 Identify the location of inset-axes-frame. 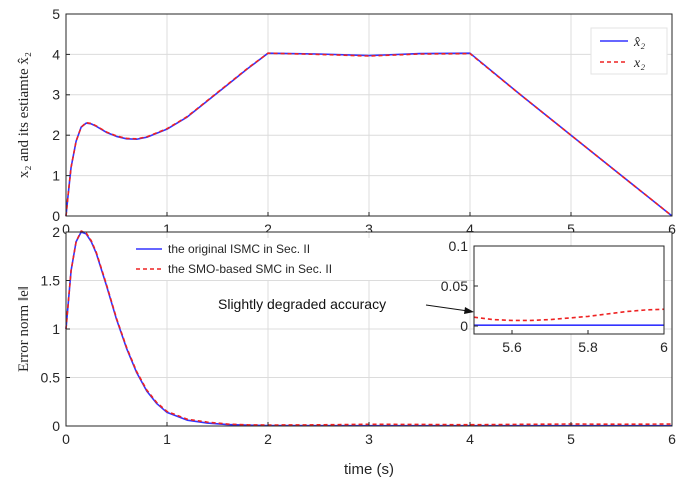
(569, 290).